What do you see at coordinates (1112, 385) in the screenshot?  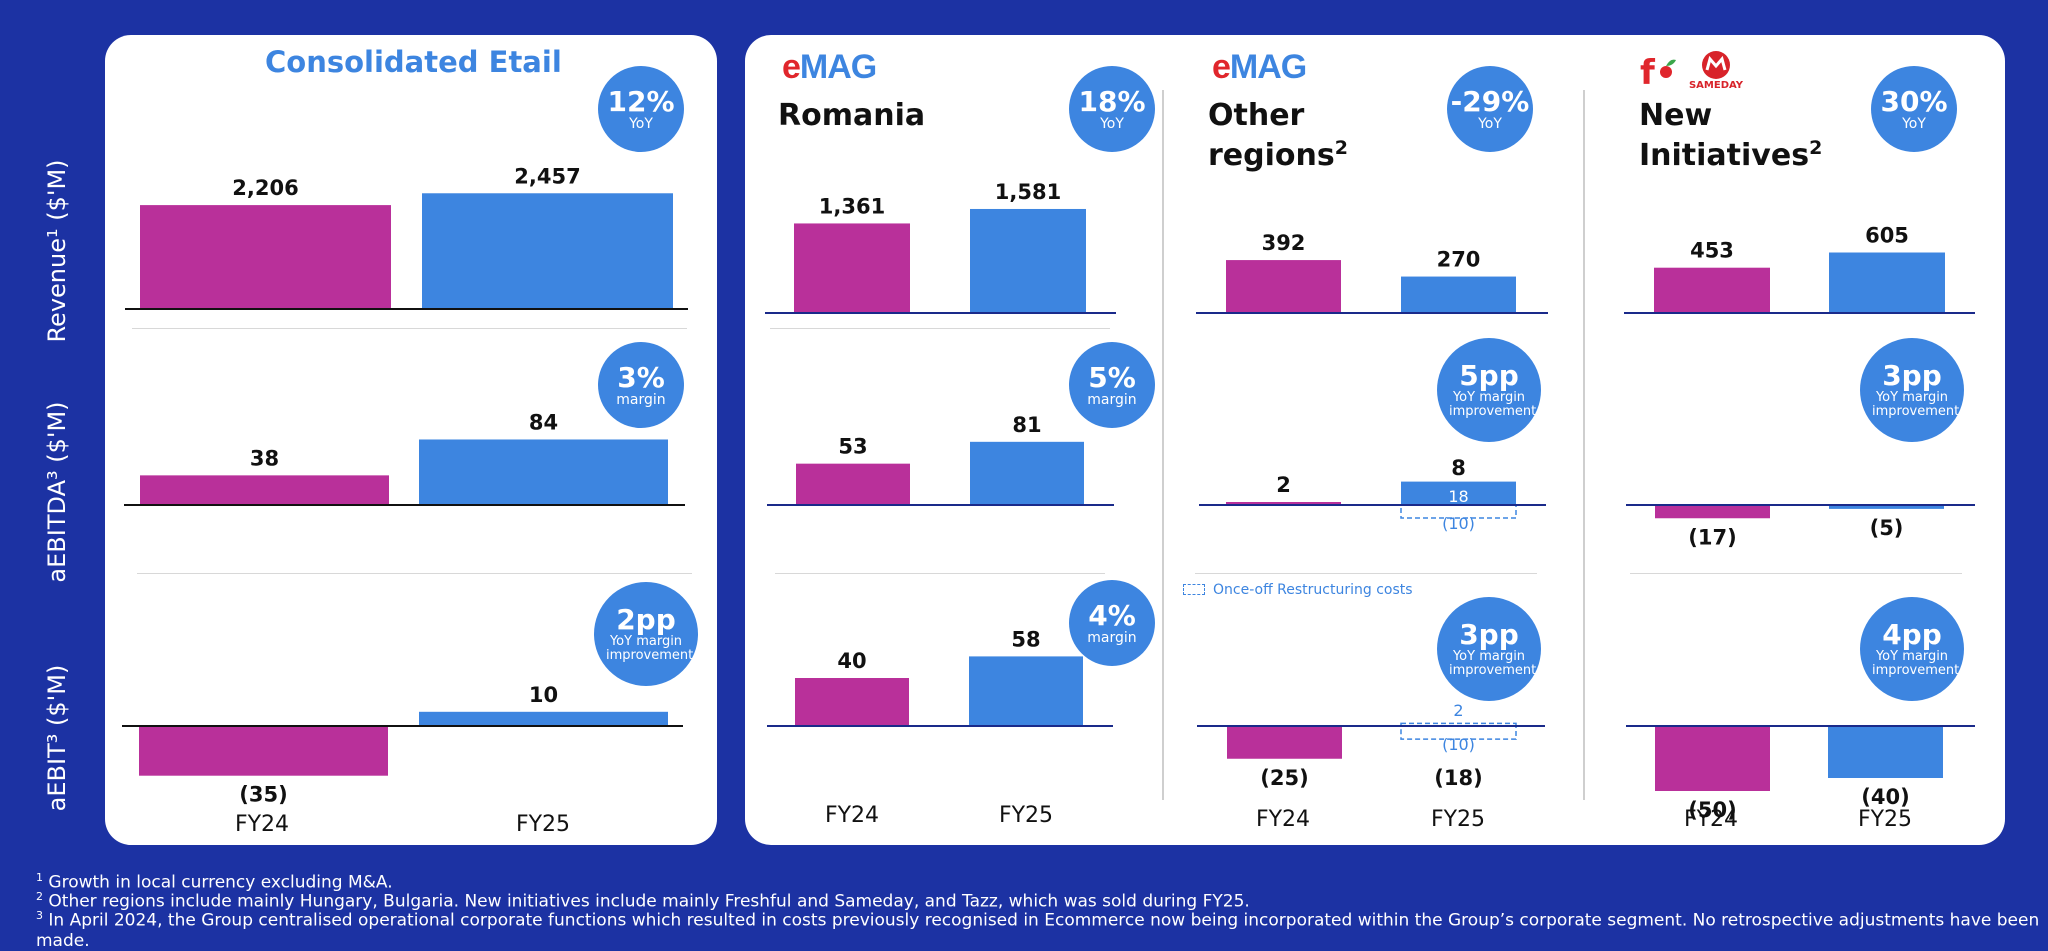 I see `badge-romania-ebitda: 5% margin` at bounding box center [1112, 385].